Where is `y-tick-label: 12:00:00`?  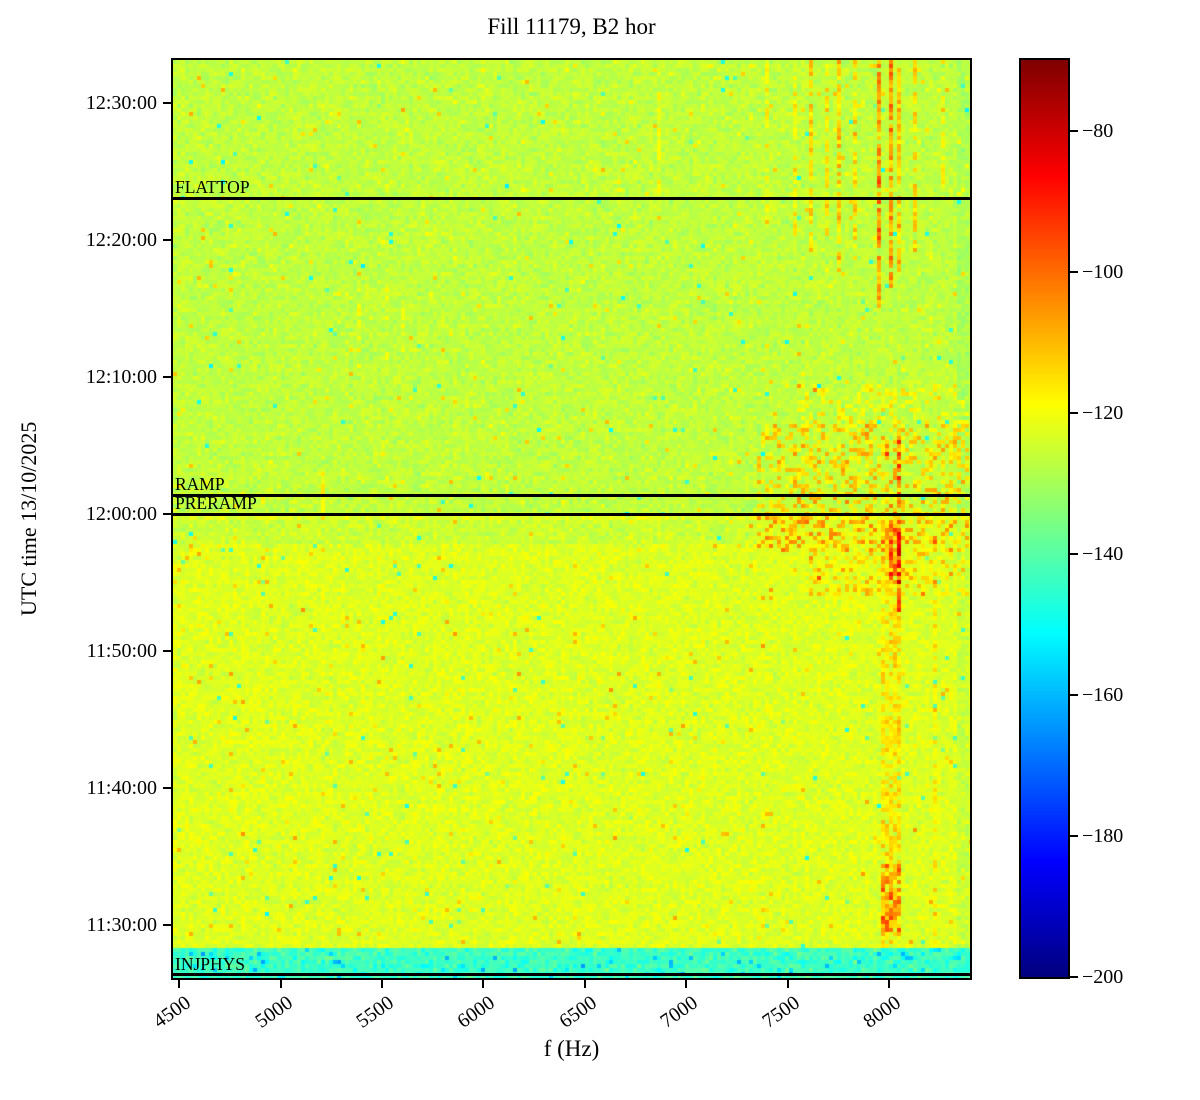
y-tick-label: 12:00:00 is located at coordinates (121, 514).